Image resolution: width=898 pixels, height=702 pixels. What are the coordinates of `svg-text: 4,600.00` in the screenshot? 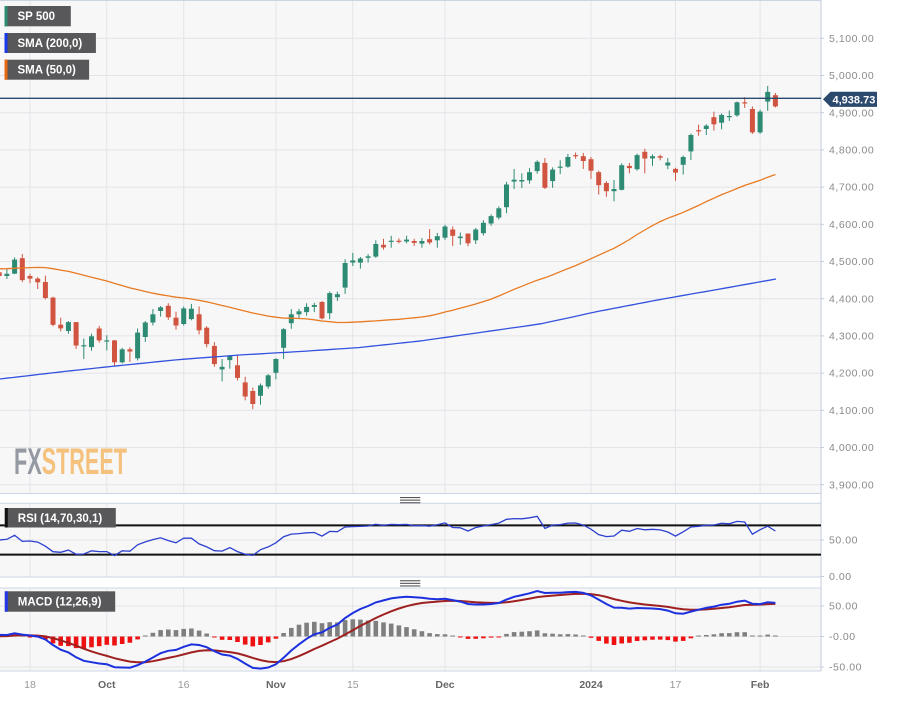 It's located at (851, 225).